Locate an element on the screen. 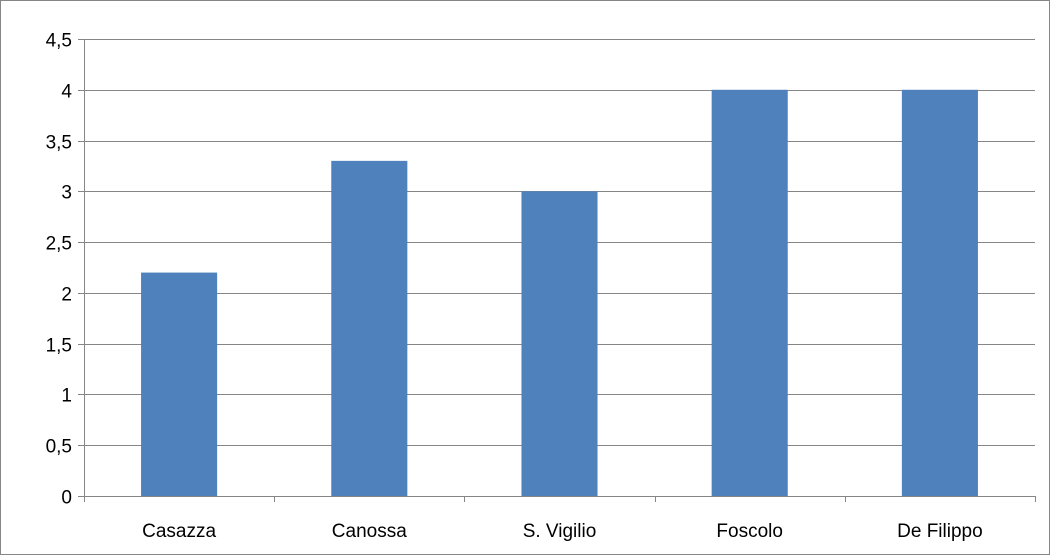  y-tick-label: 3 is located at coordinates (66, 193).